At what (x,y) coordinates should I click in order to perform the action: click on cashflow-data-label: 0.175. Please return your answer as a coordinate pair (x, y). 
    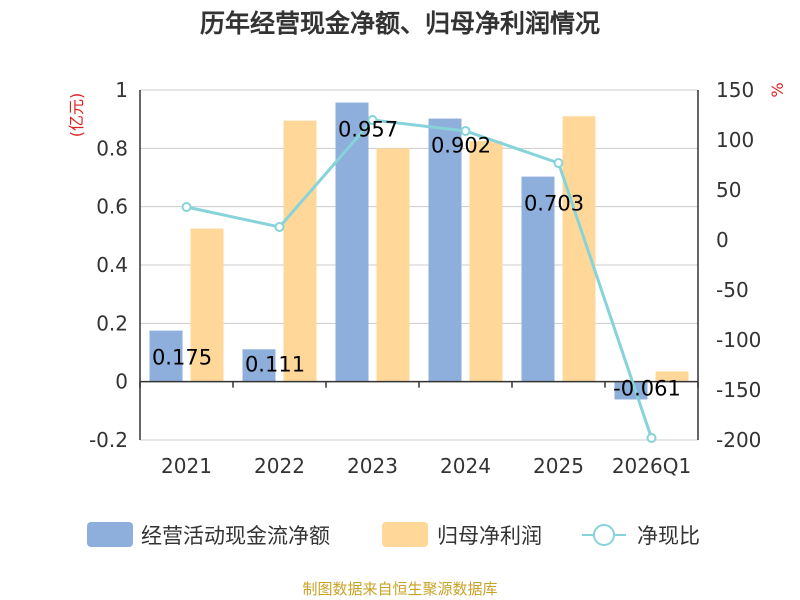
    Looking at the image, I should click on (182, 358).